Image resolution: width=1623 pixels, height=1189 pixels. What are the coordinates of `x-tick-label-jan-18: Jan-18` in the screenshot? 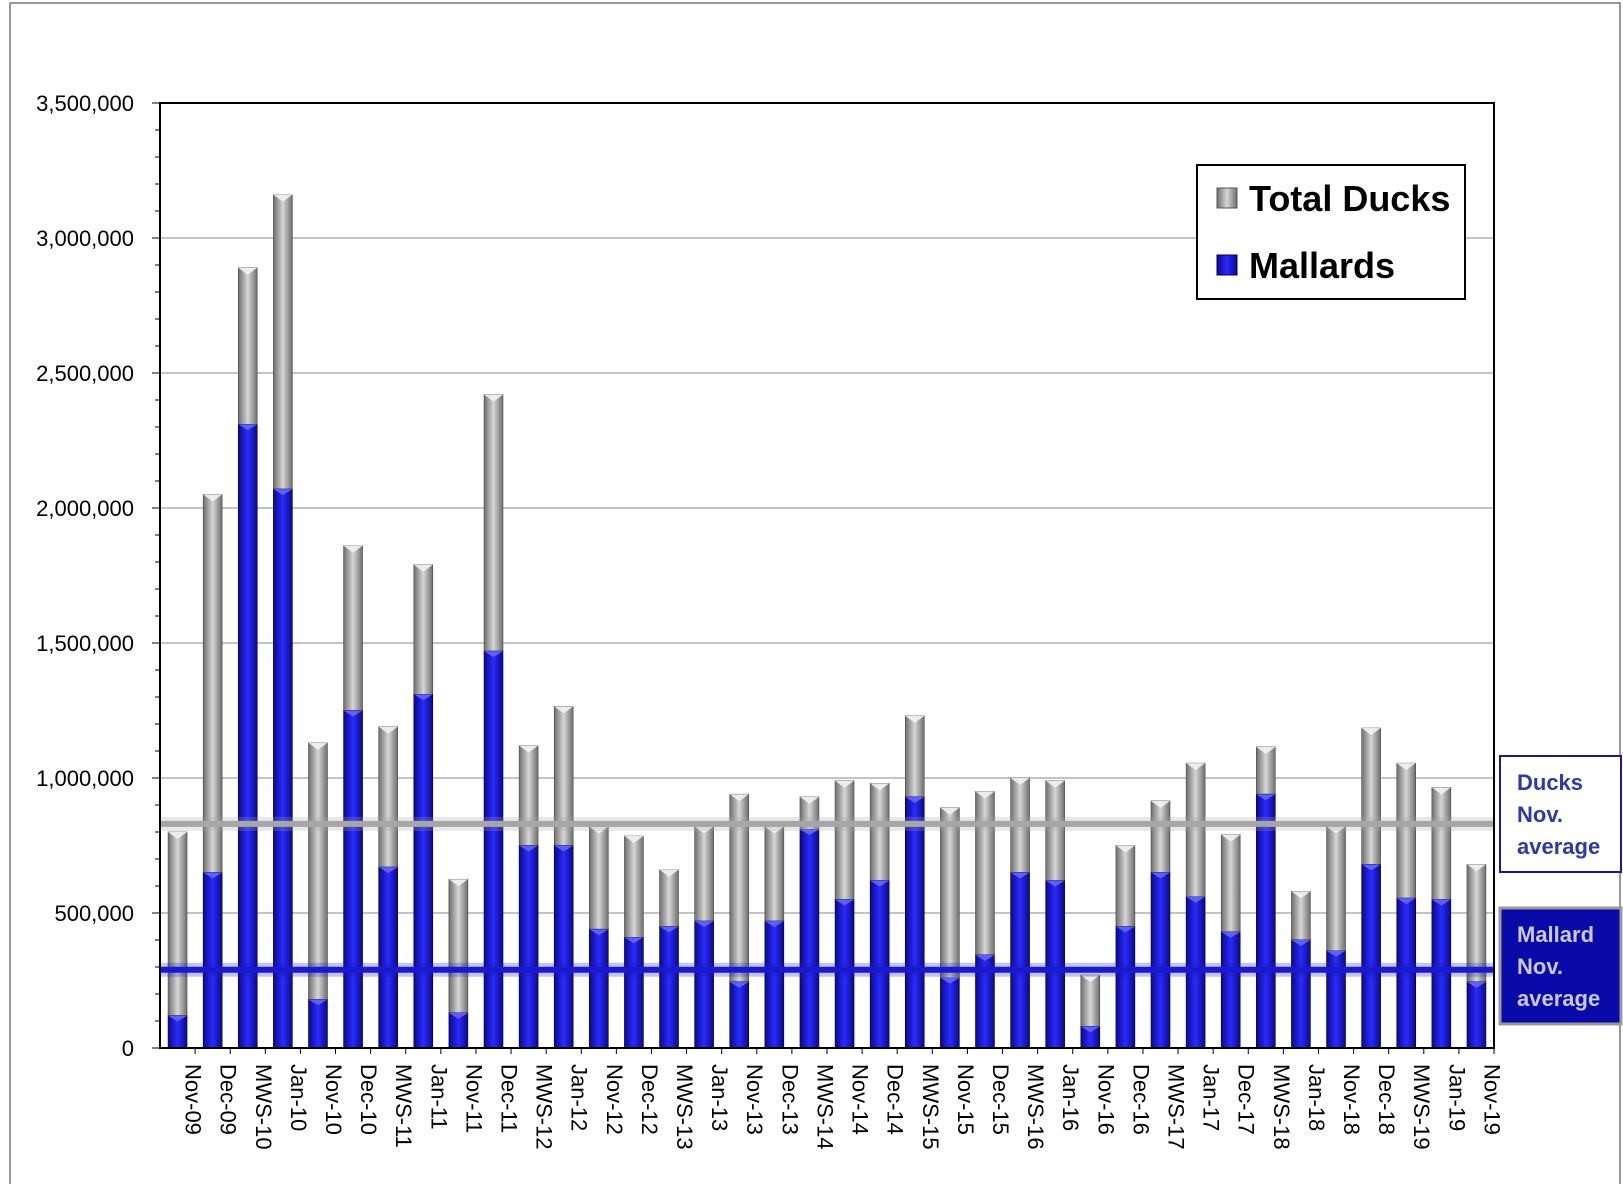 It's located at (1316, 1097).